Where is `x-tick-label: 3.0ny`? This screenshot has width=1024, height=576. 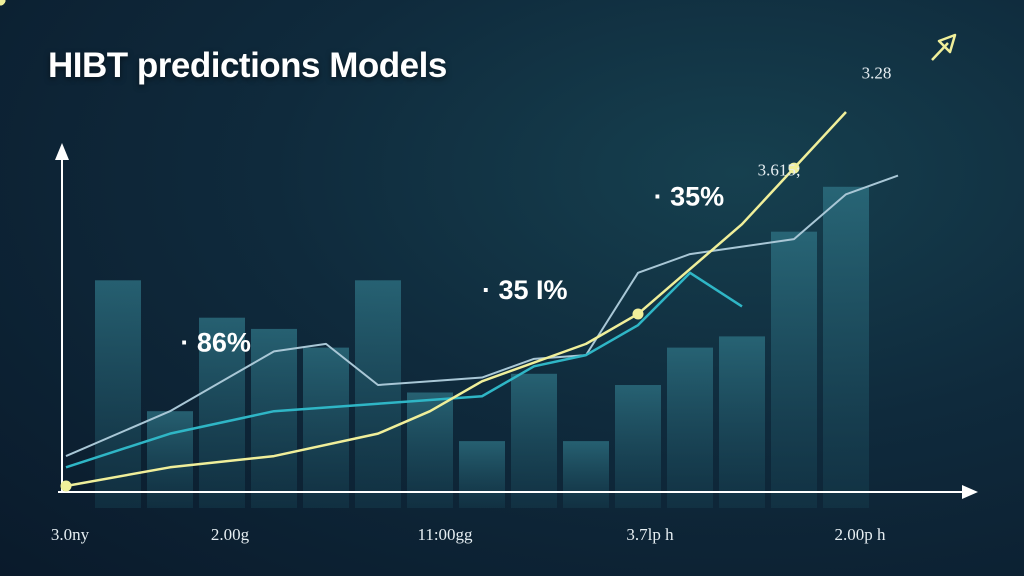
x-tick-label: 3.0ny is located at coordinates (70, 534).